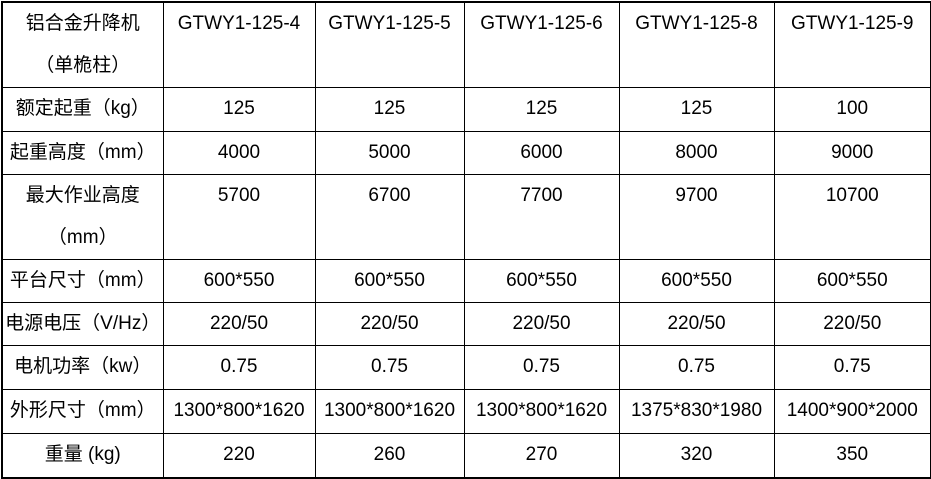 Image resolution: width=931 pixels, height=479 pixels. What do you see at coordinates (696, 217) in the screenshot?
I see `cell: 9700` at bounding box center [696, 217].